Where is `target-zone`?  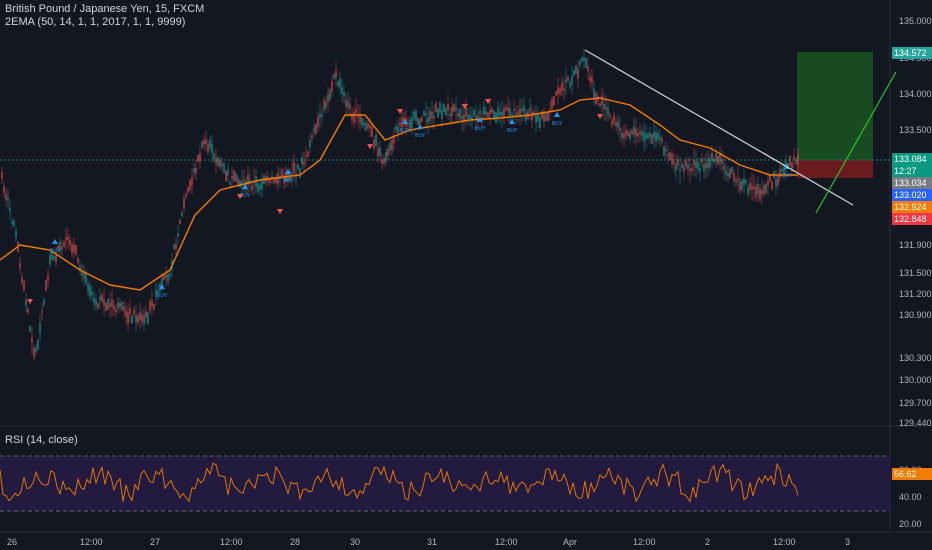 target-zone is located at coordinates (835, 106).